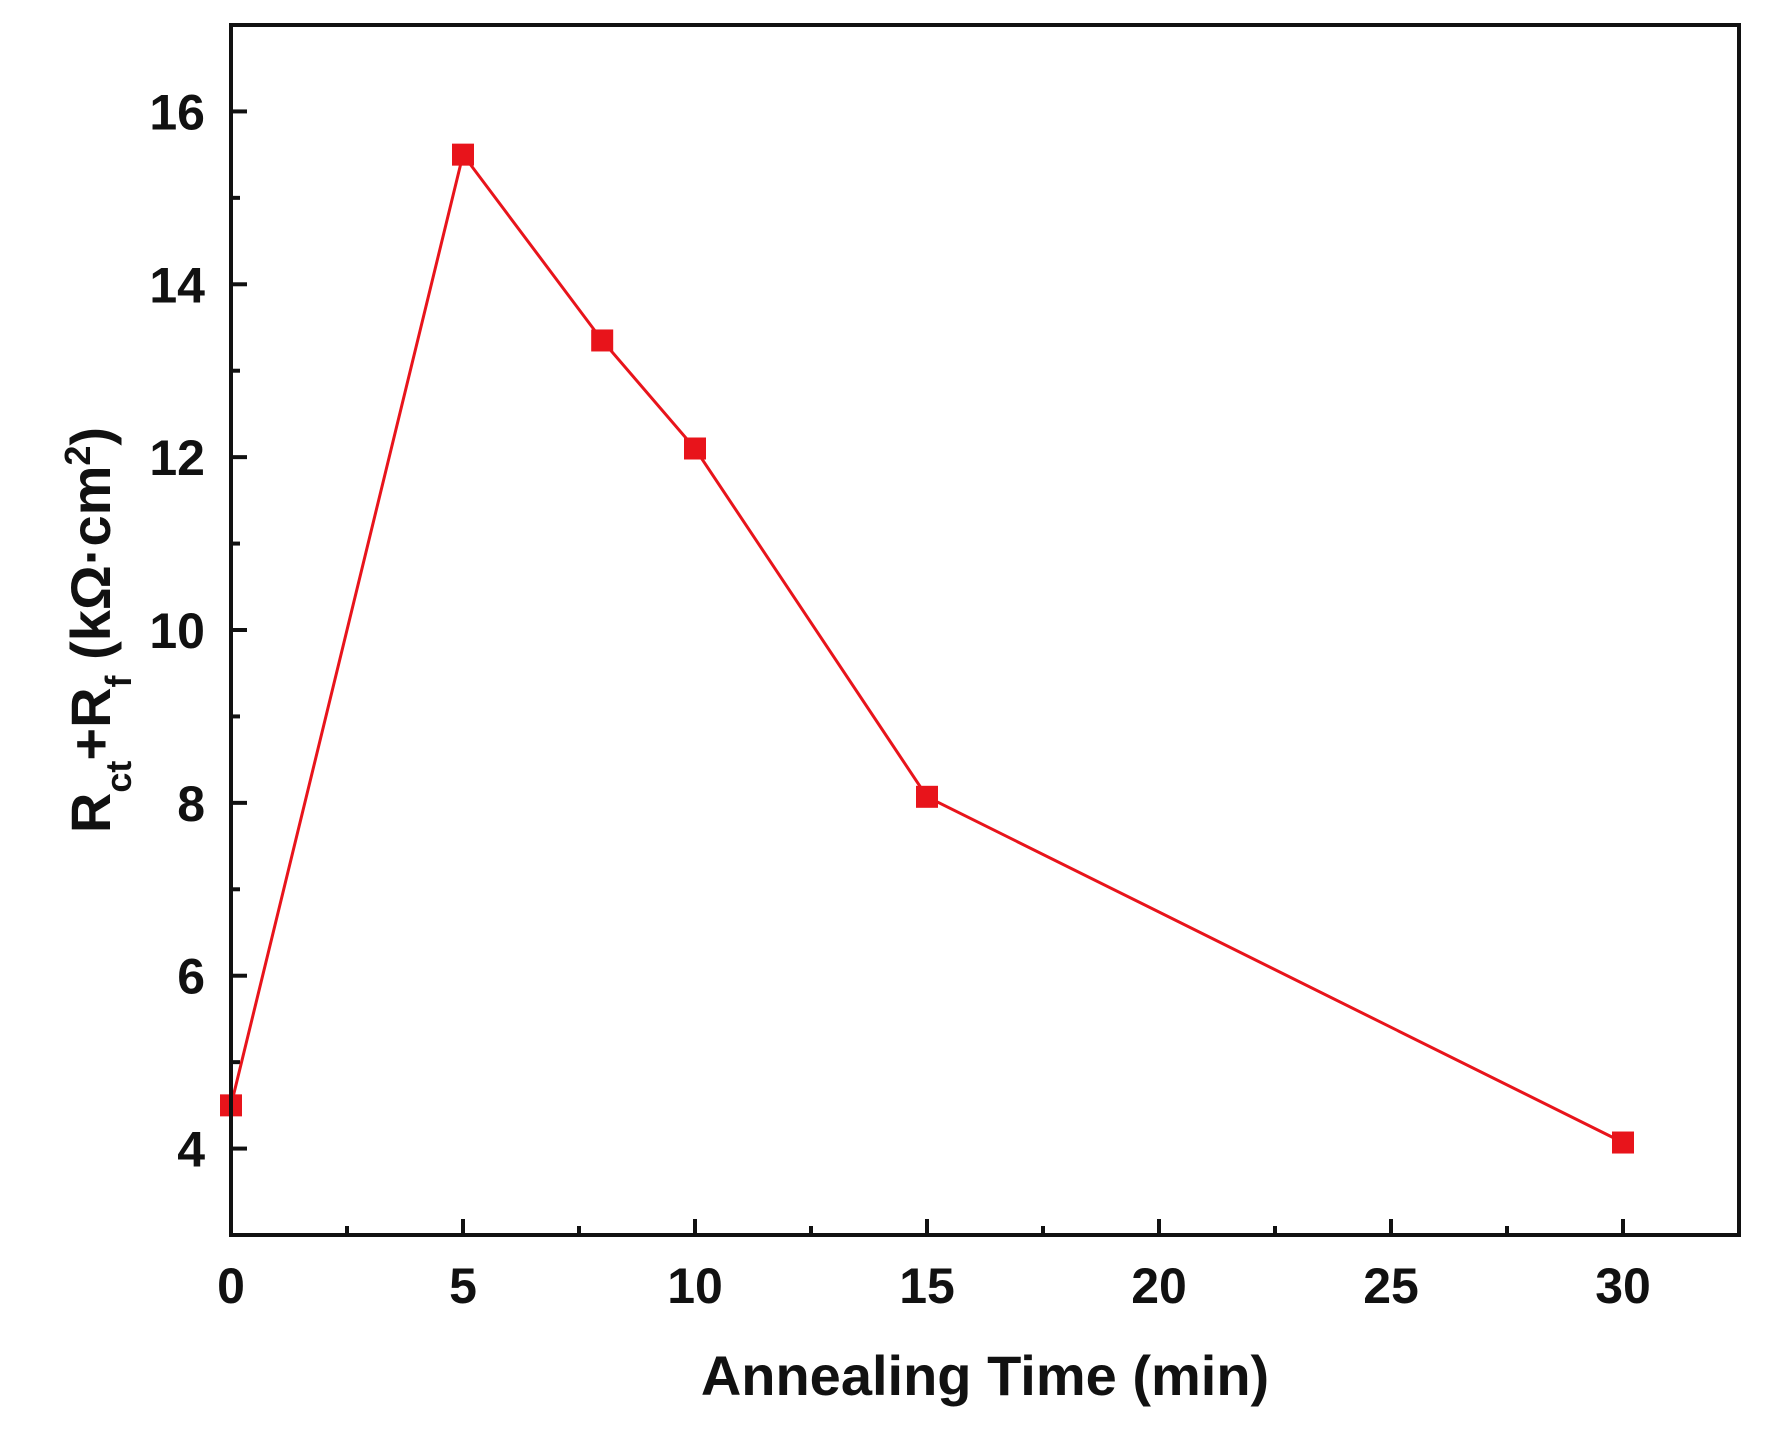 The image size is (1771, 1444). Describe the element at coordinates (1391, 1286) in the screenshot. I see `x-tick-label: 25` at that location.